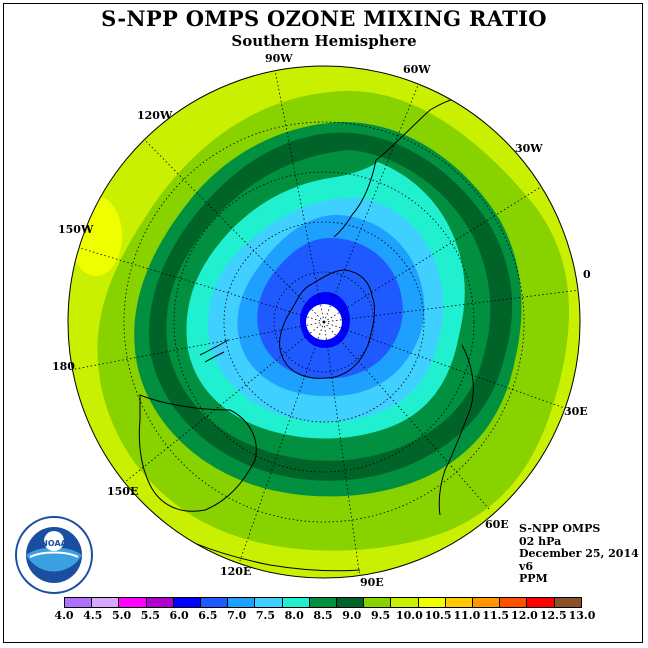 The width and height of the screenshot is (648, 648). What do you see at coordinates (294, 615) in the screenshot?
I see `colorbar-tick-label: 8.0` at bounding box center [294, 615].